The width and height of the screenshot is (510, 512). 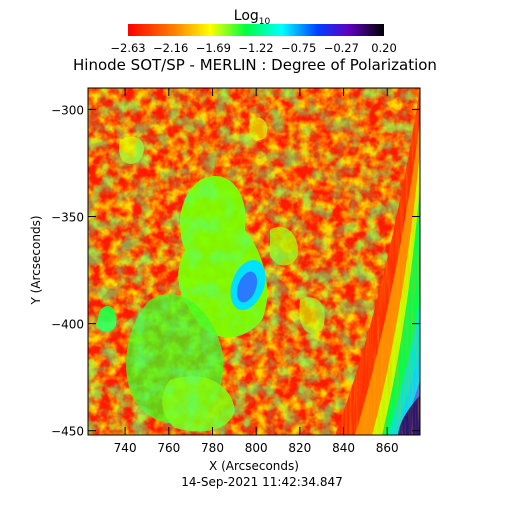 I want to click on x-tick-label: 780, so click(x=212, y=448).